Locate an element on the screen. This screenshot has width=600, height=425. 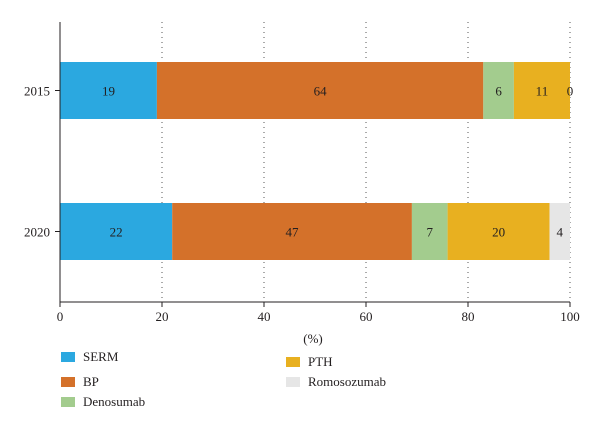
bar-denosumab-2015 is located at coordinates (498, 90).